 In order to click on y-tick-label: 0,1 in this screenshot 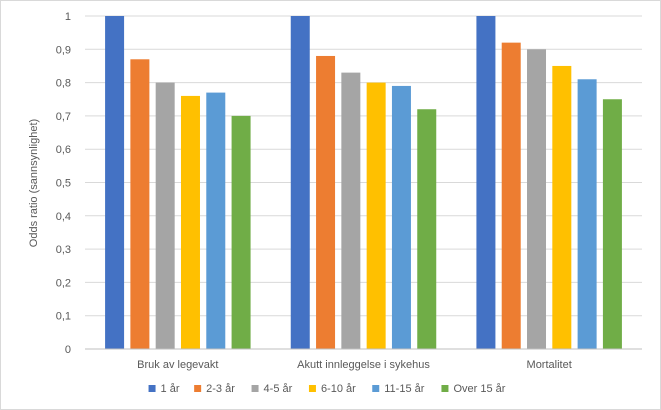, I will do `click(63, 317)`.